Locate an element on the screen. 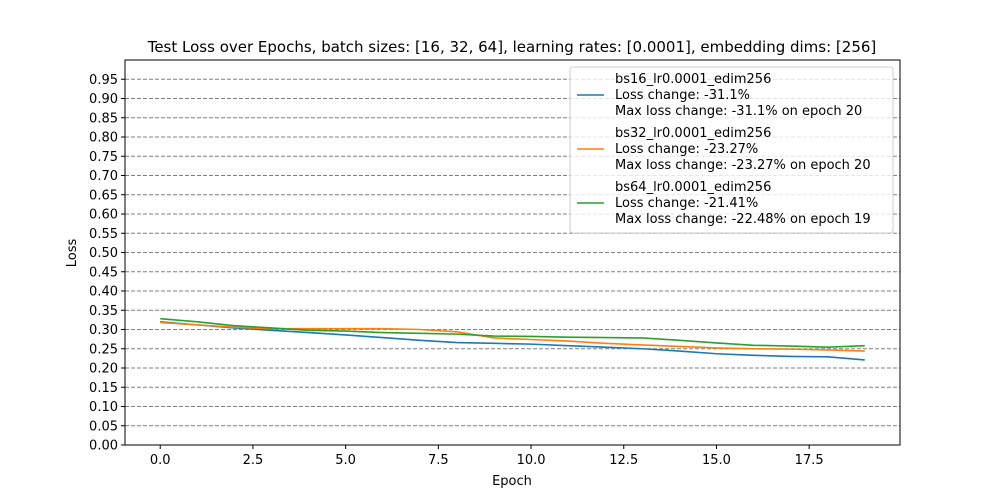  legend-box is located at coordinates (731, 150).